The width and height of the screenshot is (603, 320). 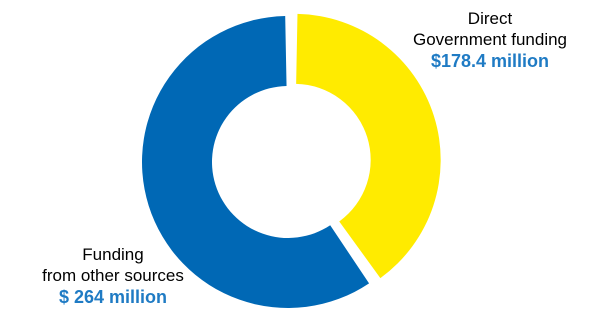 I want to click on slice-label-other-sources-line1: Funding, so click(x=113, y=254).